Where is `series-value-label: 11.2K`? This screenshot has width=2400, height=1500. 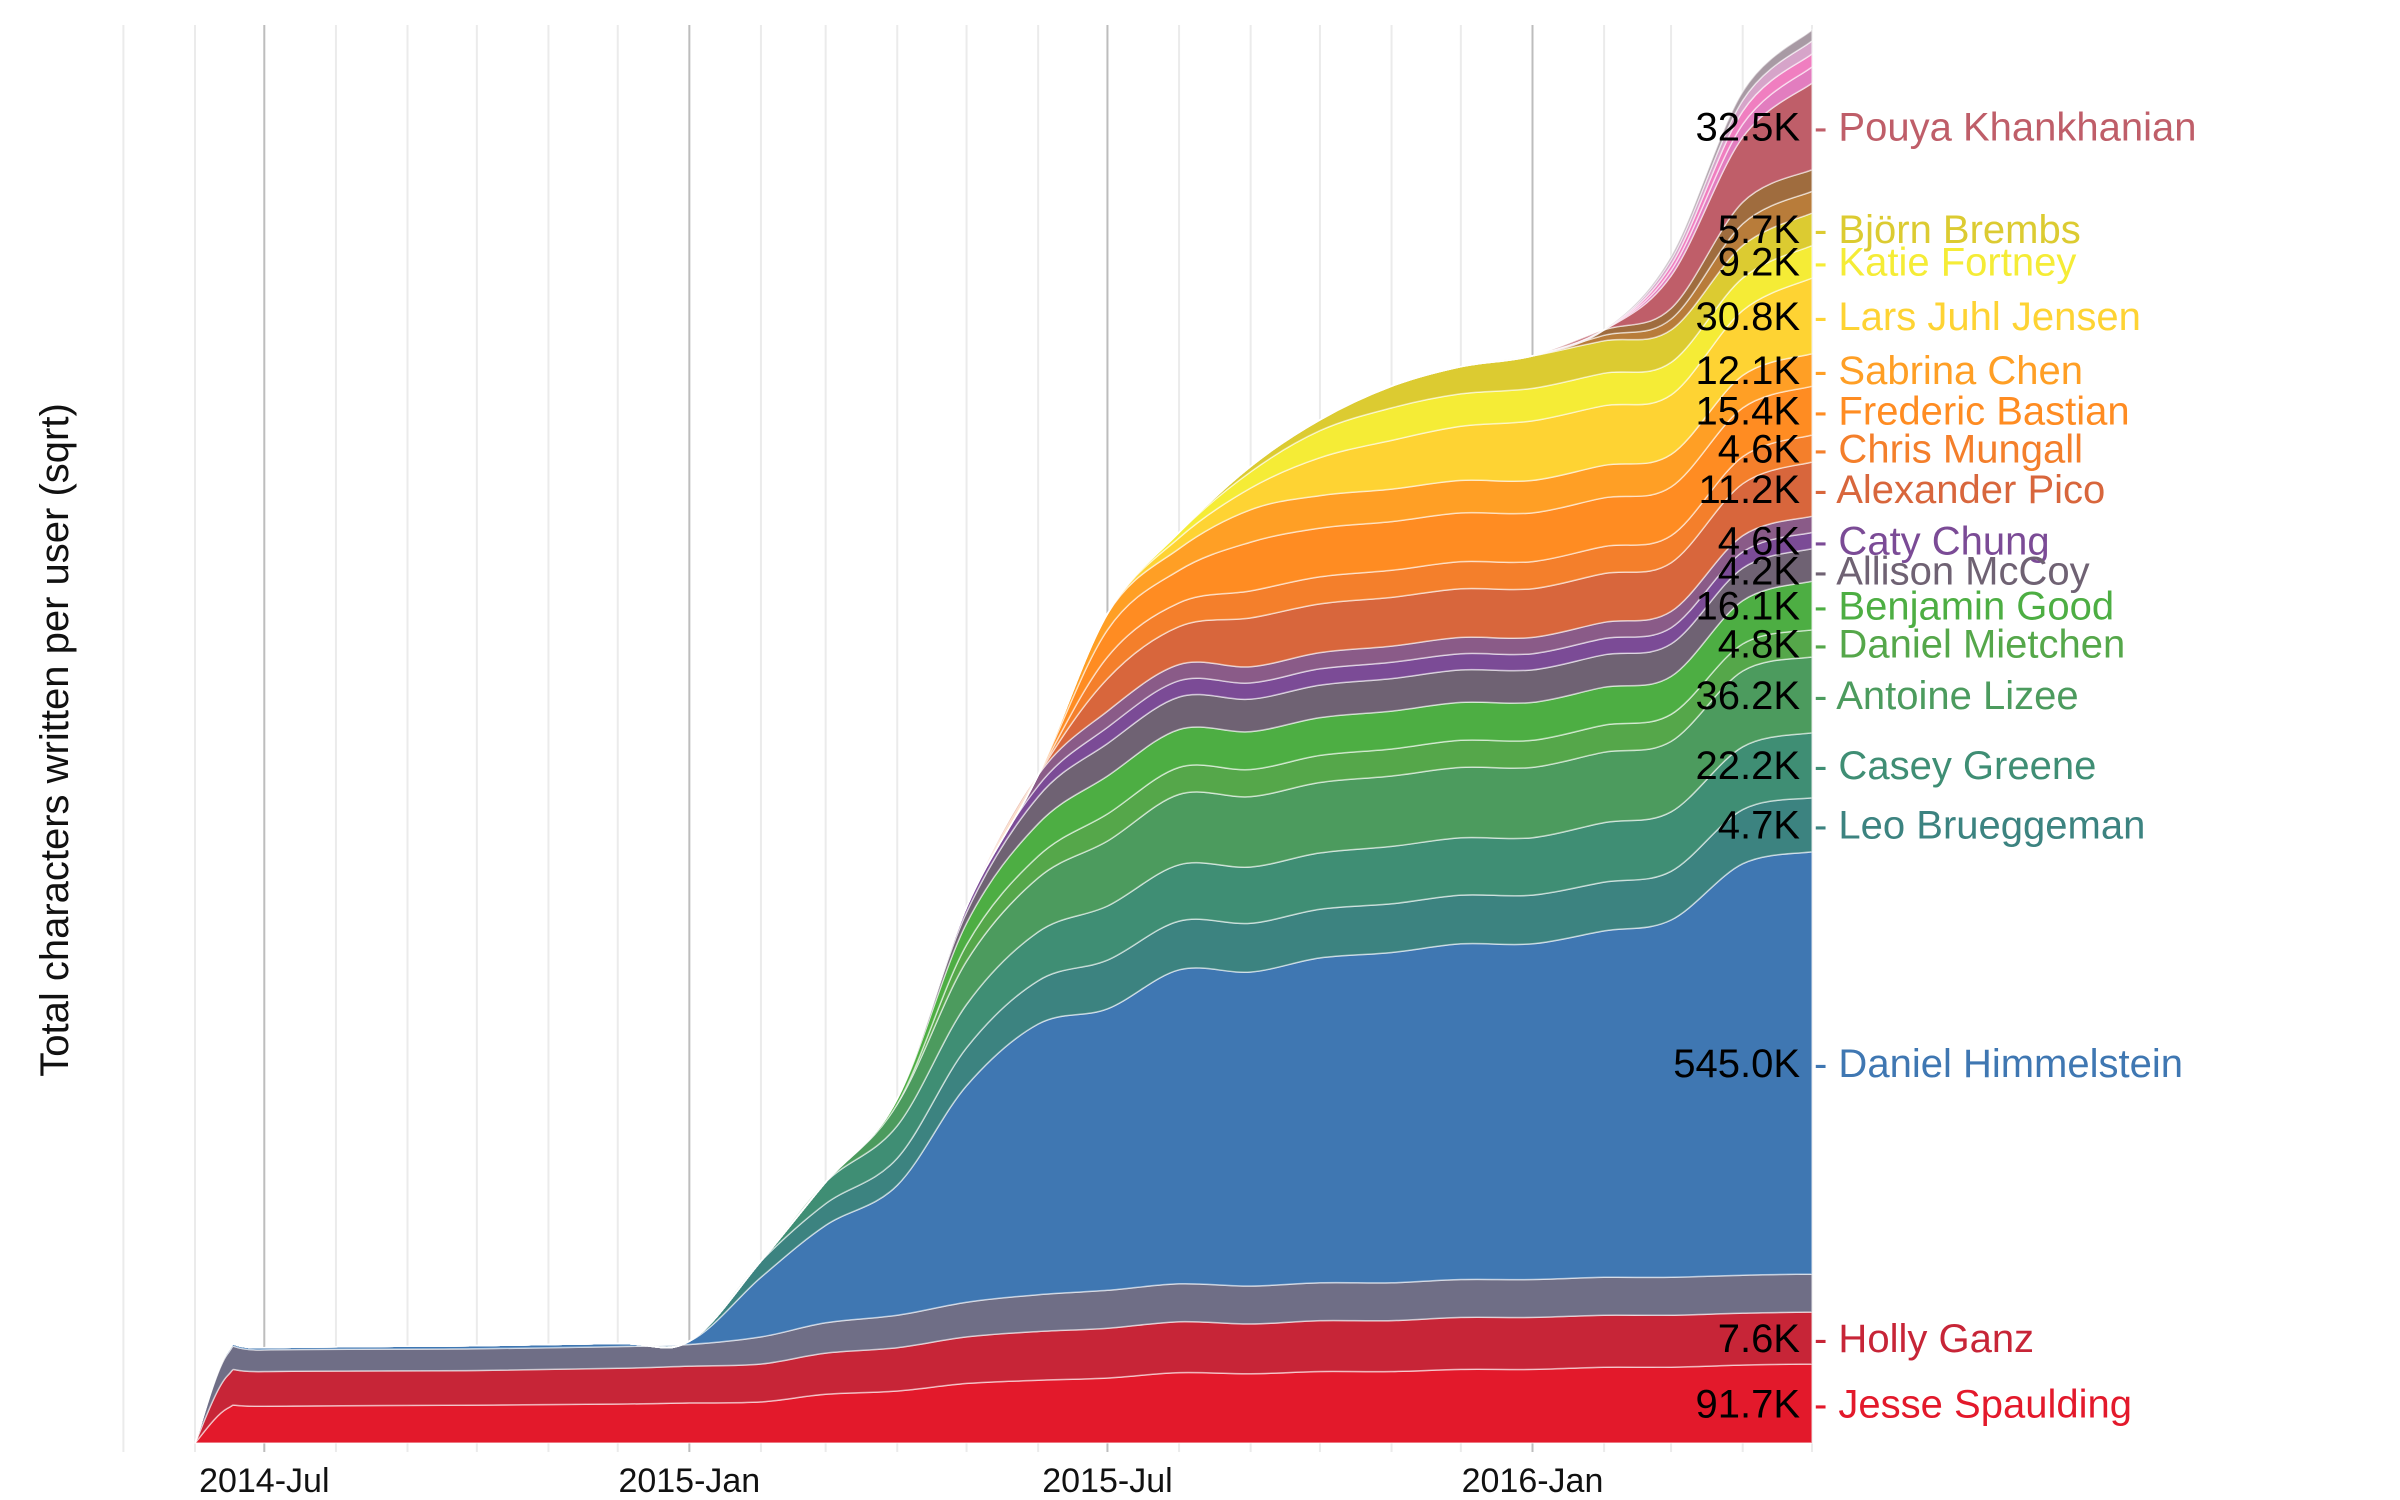 series-value-label: 11.2K is located at coordinates (1749, 490).